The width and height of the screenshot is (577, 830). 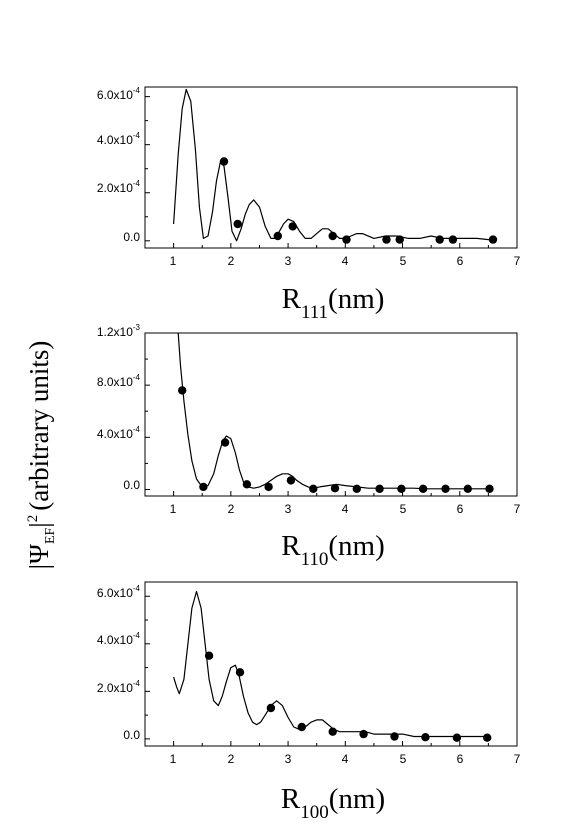 What do you see at coordinates (119, 331) in the screenshot?
I see `ytick-label: 1.2x10⁻³` at bounding box center [119, 331].